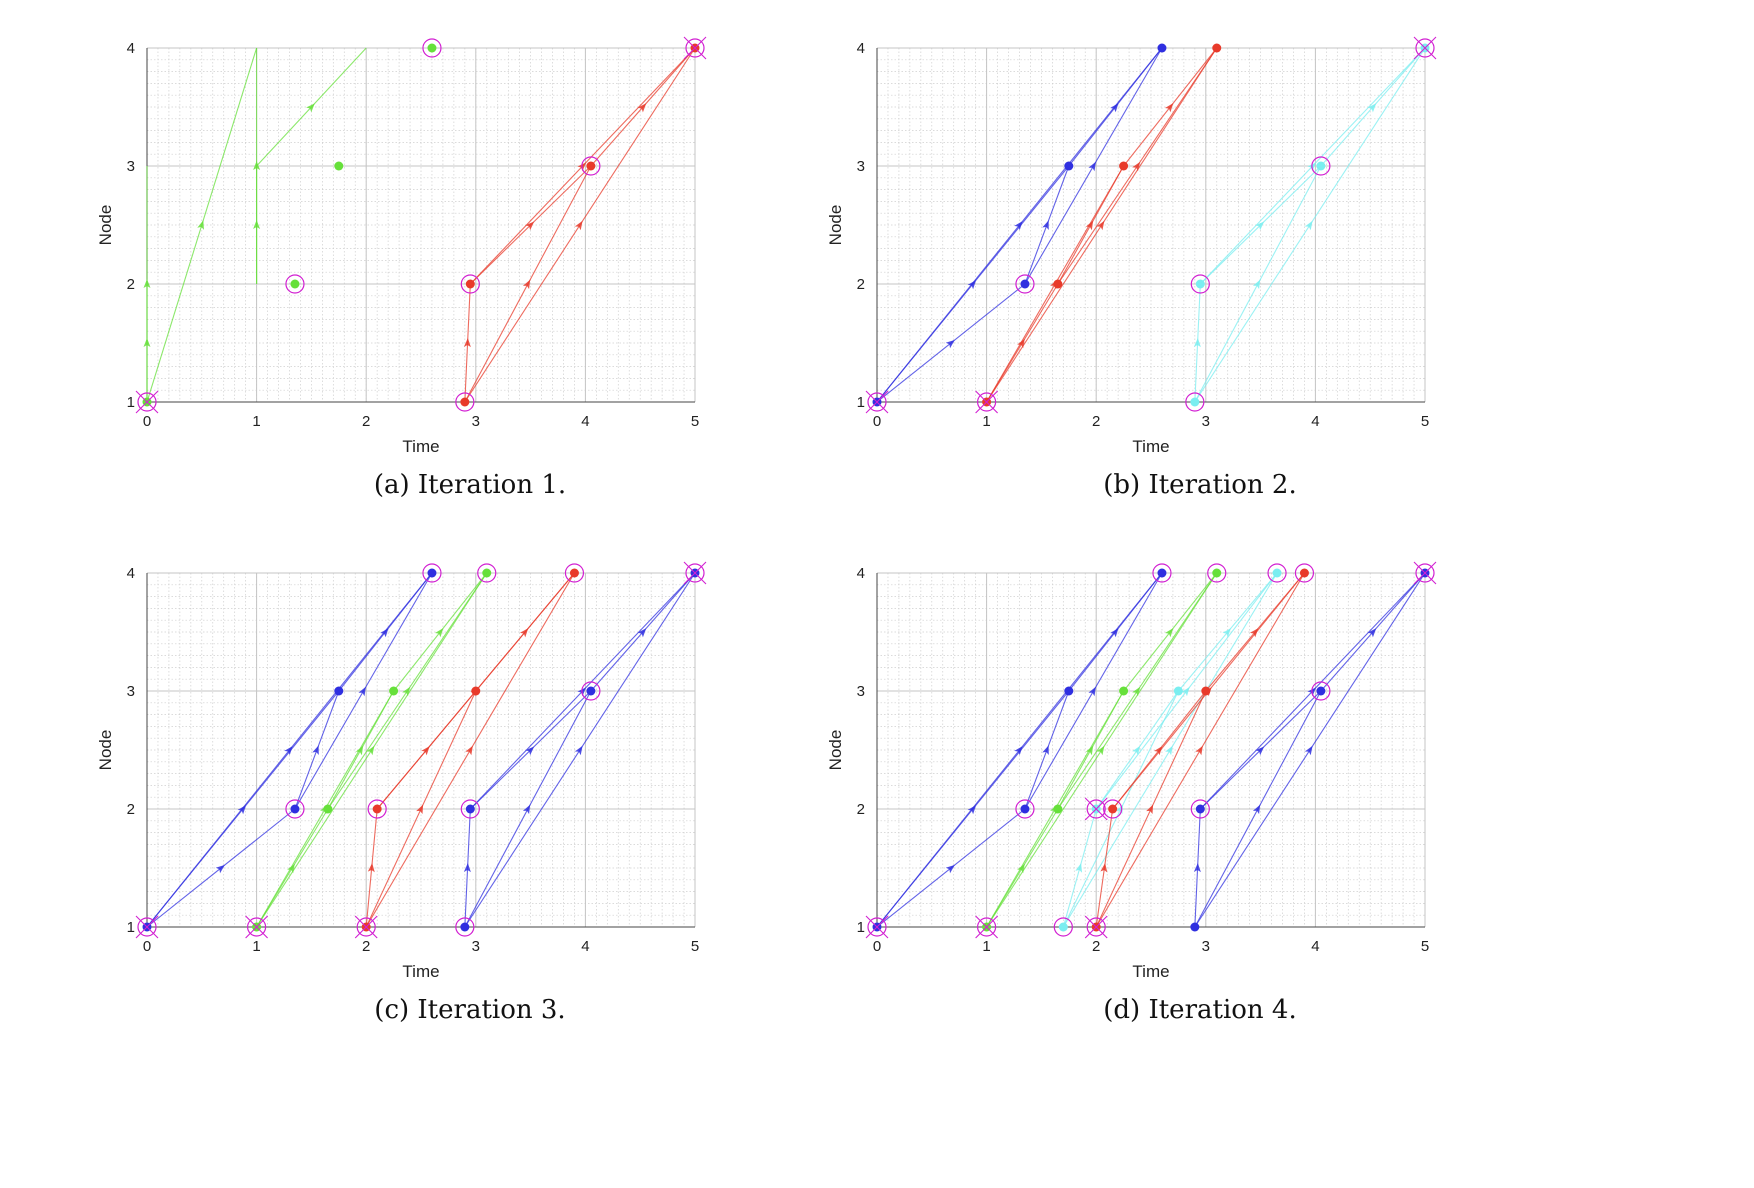 Image resolution: width=1754 pixels, height=1188 pixels. Describe the element at coordinates (1096, 421) in the screenshot. I see `x-tick-label: 2` at that location.